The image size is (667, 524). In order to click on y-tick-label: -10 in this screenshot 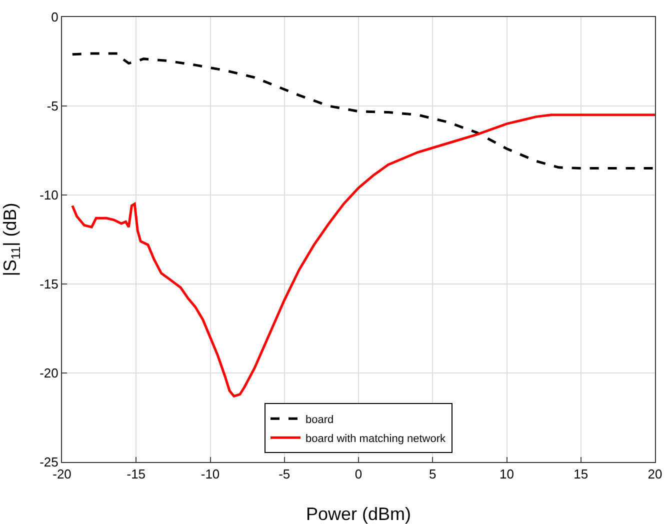, I will do `click(49, 195)`.